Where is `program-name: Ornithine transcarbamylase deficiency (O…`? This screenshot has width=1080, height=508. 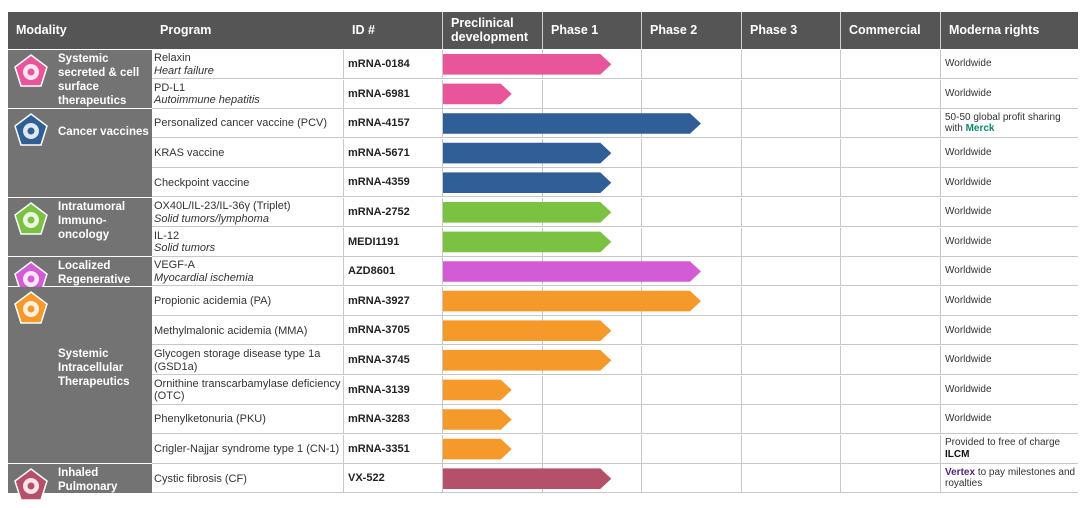 program-name: Ornithine transcarbamylase deficiency (O… is located at coordinates (247, 390).